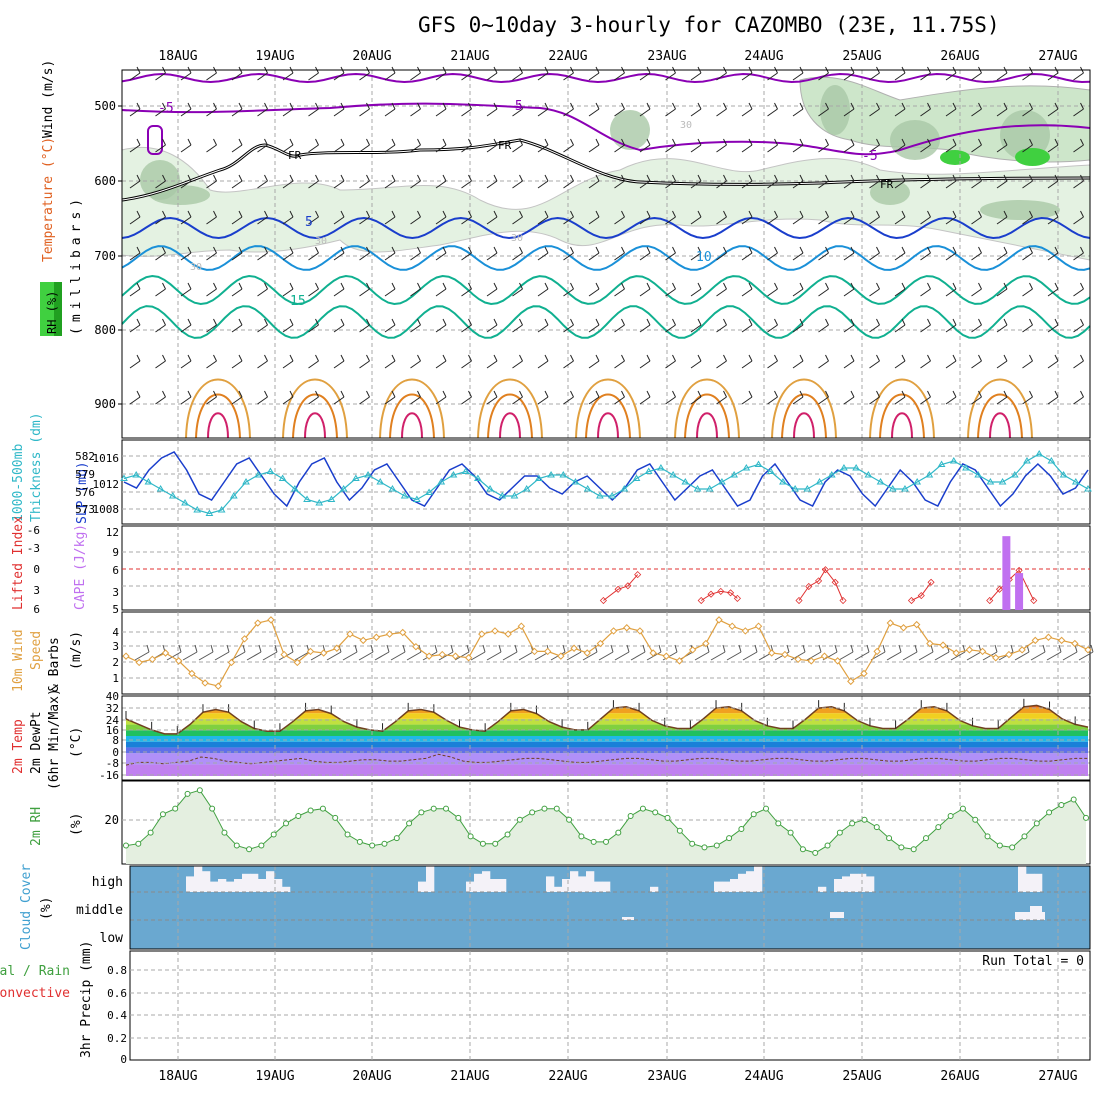 The width and height of the screenshot is (1100, 1104). Describe the element at coordinates (1033, 961) in the screenshot. I see `run-total-label: Run Total = 0` at that location.